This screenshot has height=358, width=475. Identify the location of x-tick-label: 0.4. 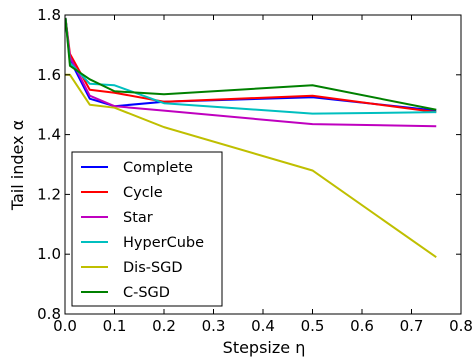
(263, 326).